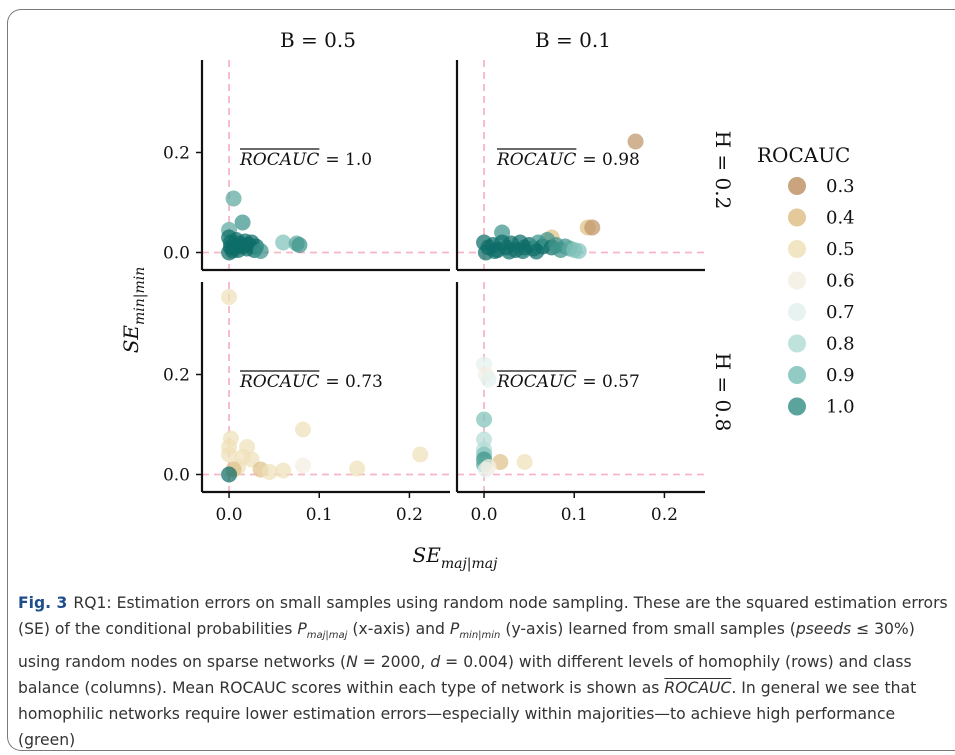 This screenshot has height=755, width=955. Describe the element at coordinates (398, 629) in the screenshot. I see `caption-text-2: (x-axis) and` at that location.